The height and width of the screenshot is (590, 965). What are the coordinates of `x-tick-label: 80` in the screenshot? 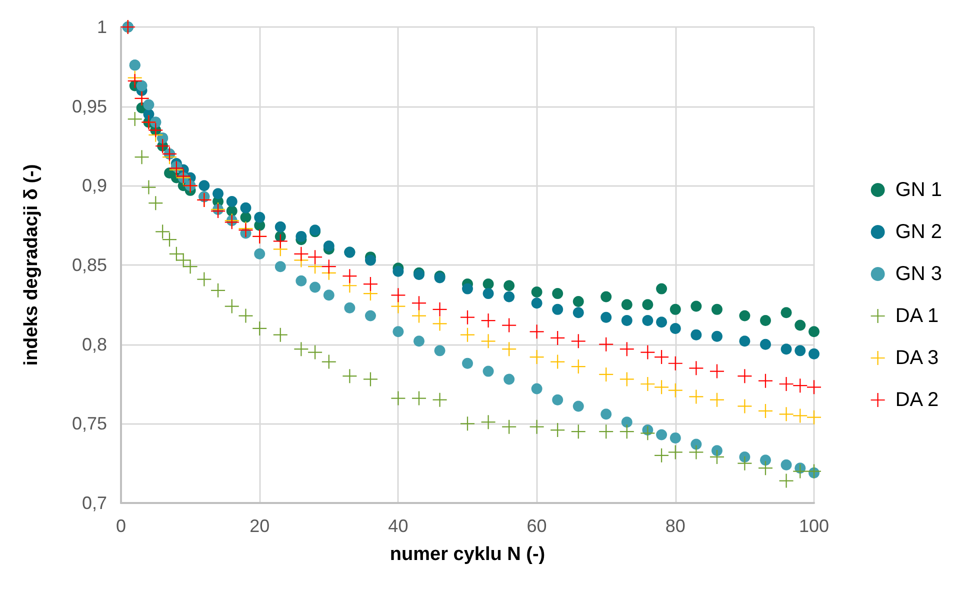 It's located at (675, 526).